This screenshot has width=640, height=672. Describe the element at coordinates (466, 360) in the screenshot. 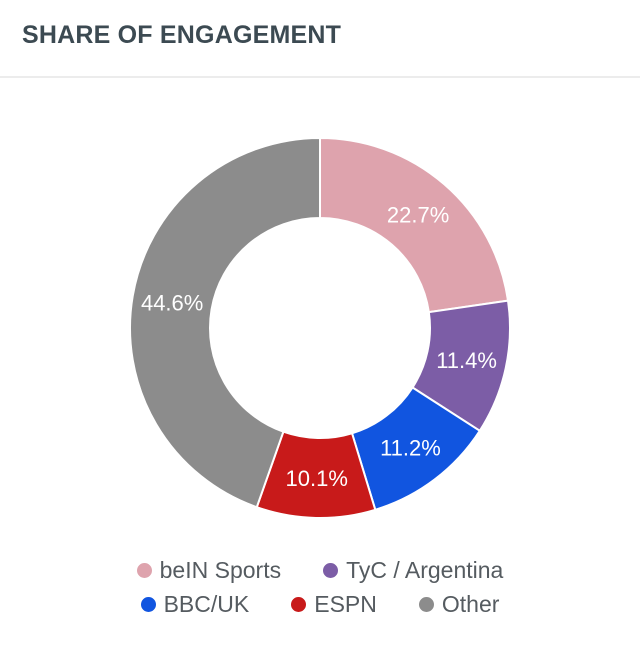

I see `slice-label-tyc-argentina: 11.4%` at that location.